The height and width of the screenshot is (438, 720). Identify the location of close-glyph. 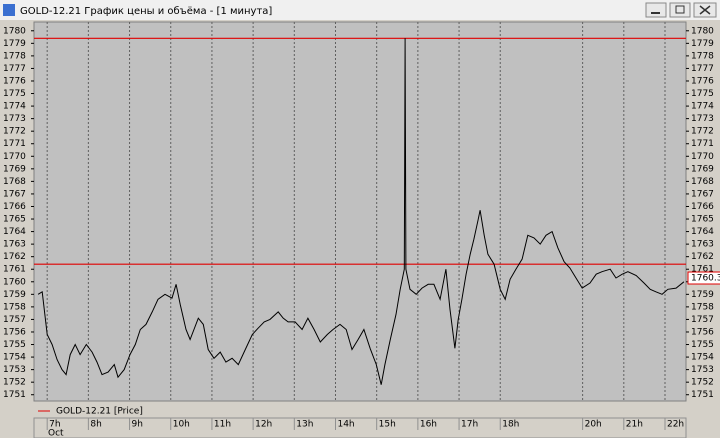
(705, 10).